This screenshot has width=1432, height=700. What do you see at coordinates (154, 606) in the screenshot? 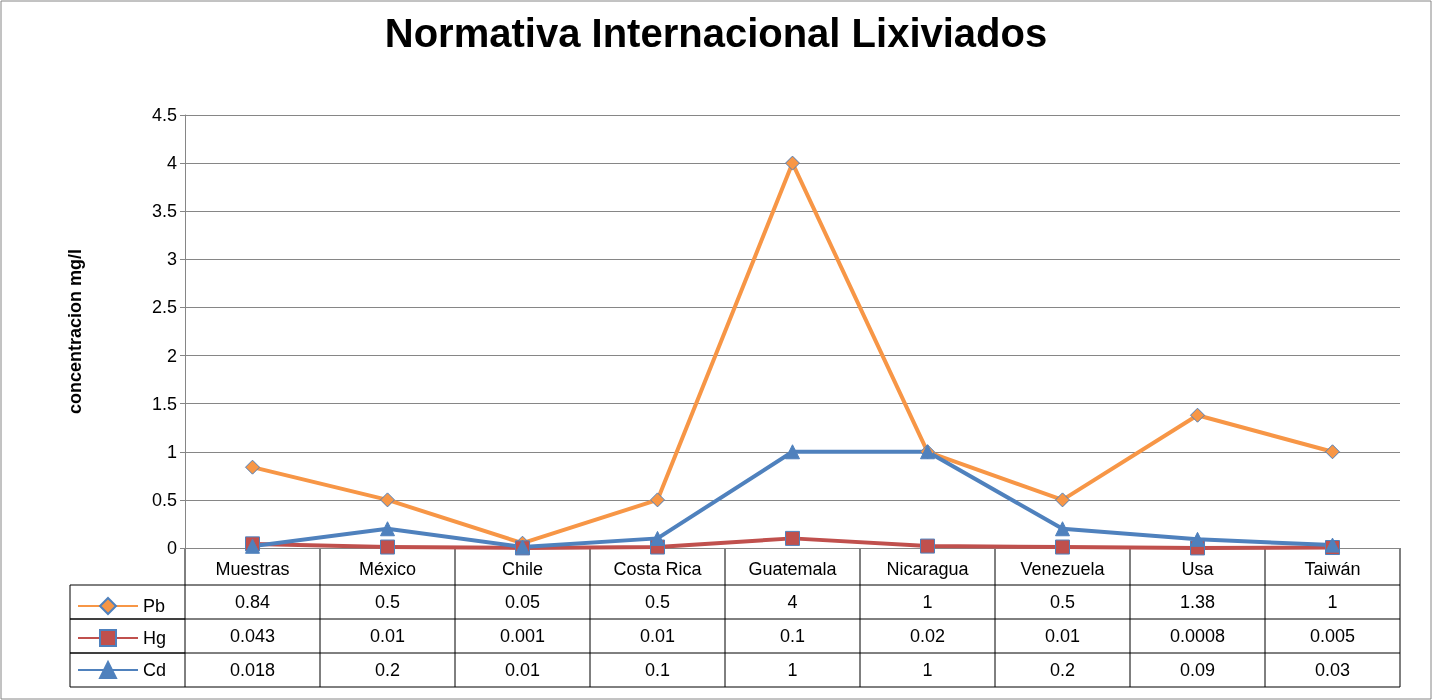
I see `legend-label: Pb` at bounding box center [154, 606].